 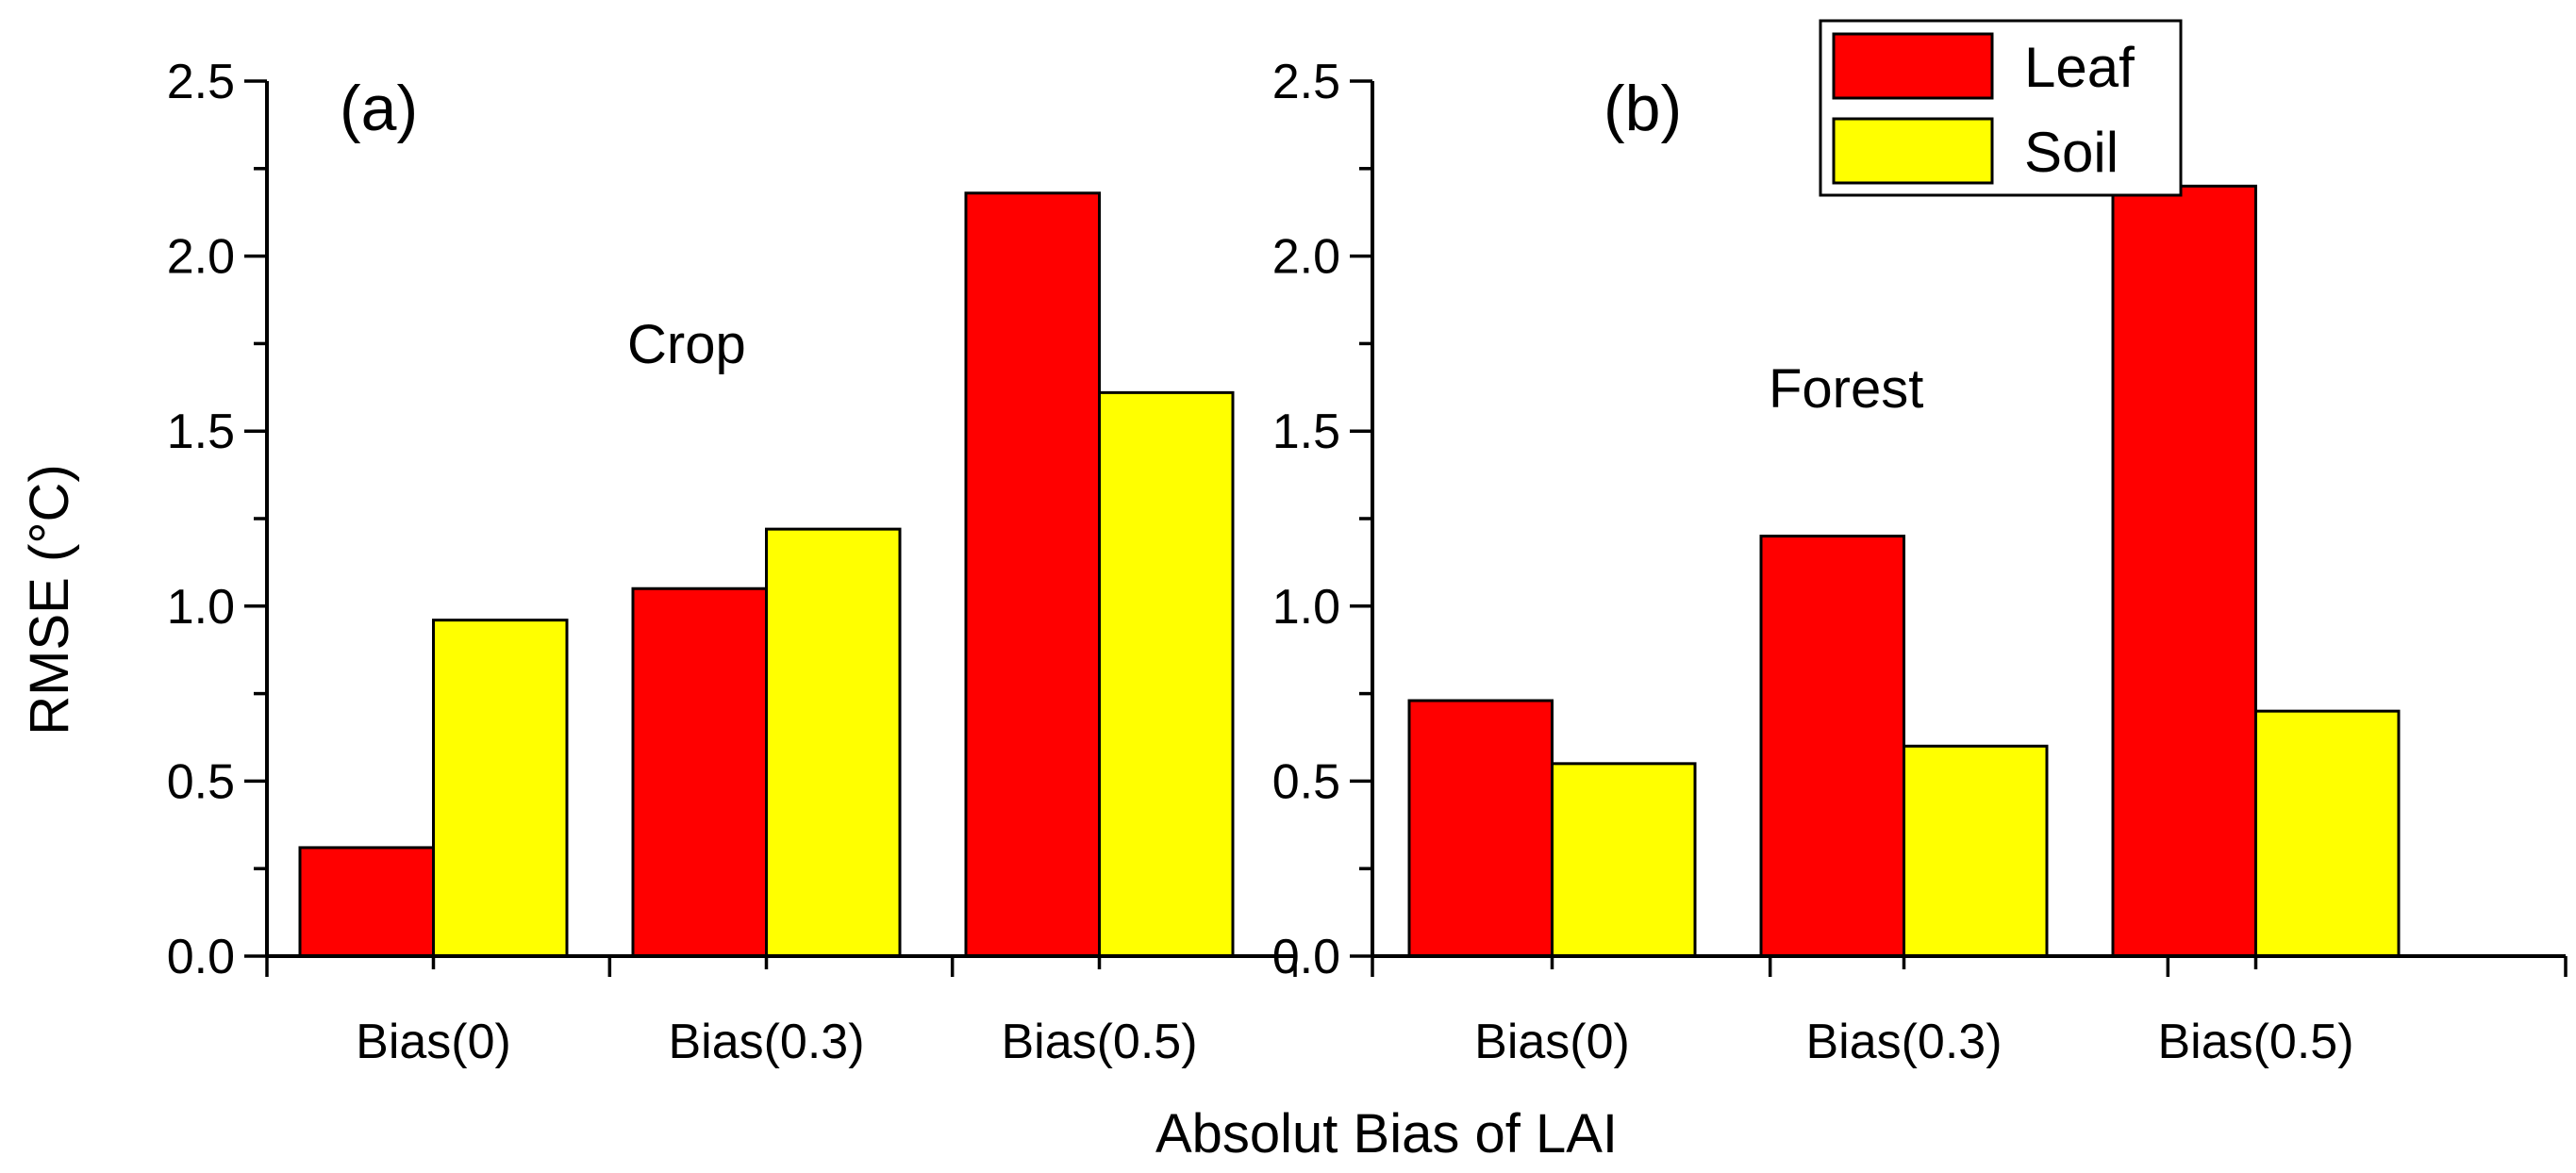 I want to click on legend: Leaf Soil, so click(x=2001, y=108).